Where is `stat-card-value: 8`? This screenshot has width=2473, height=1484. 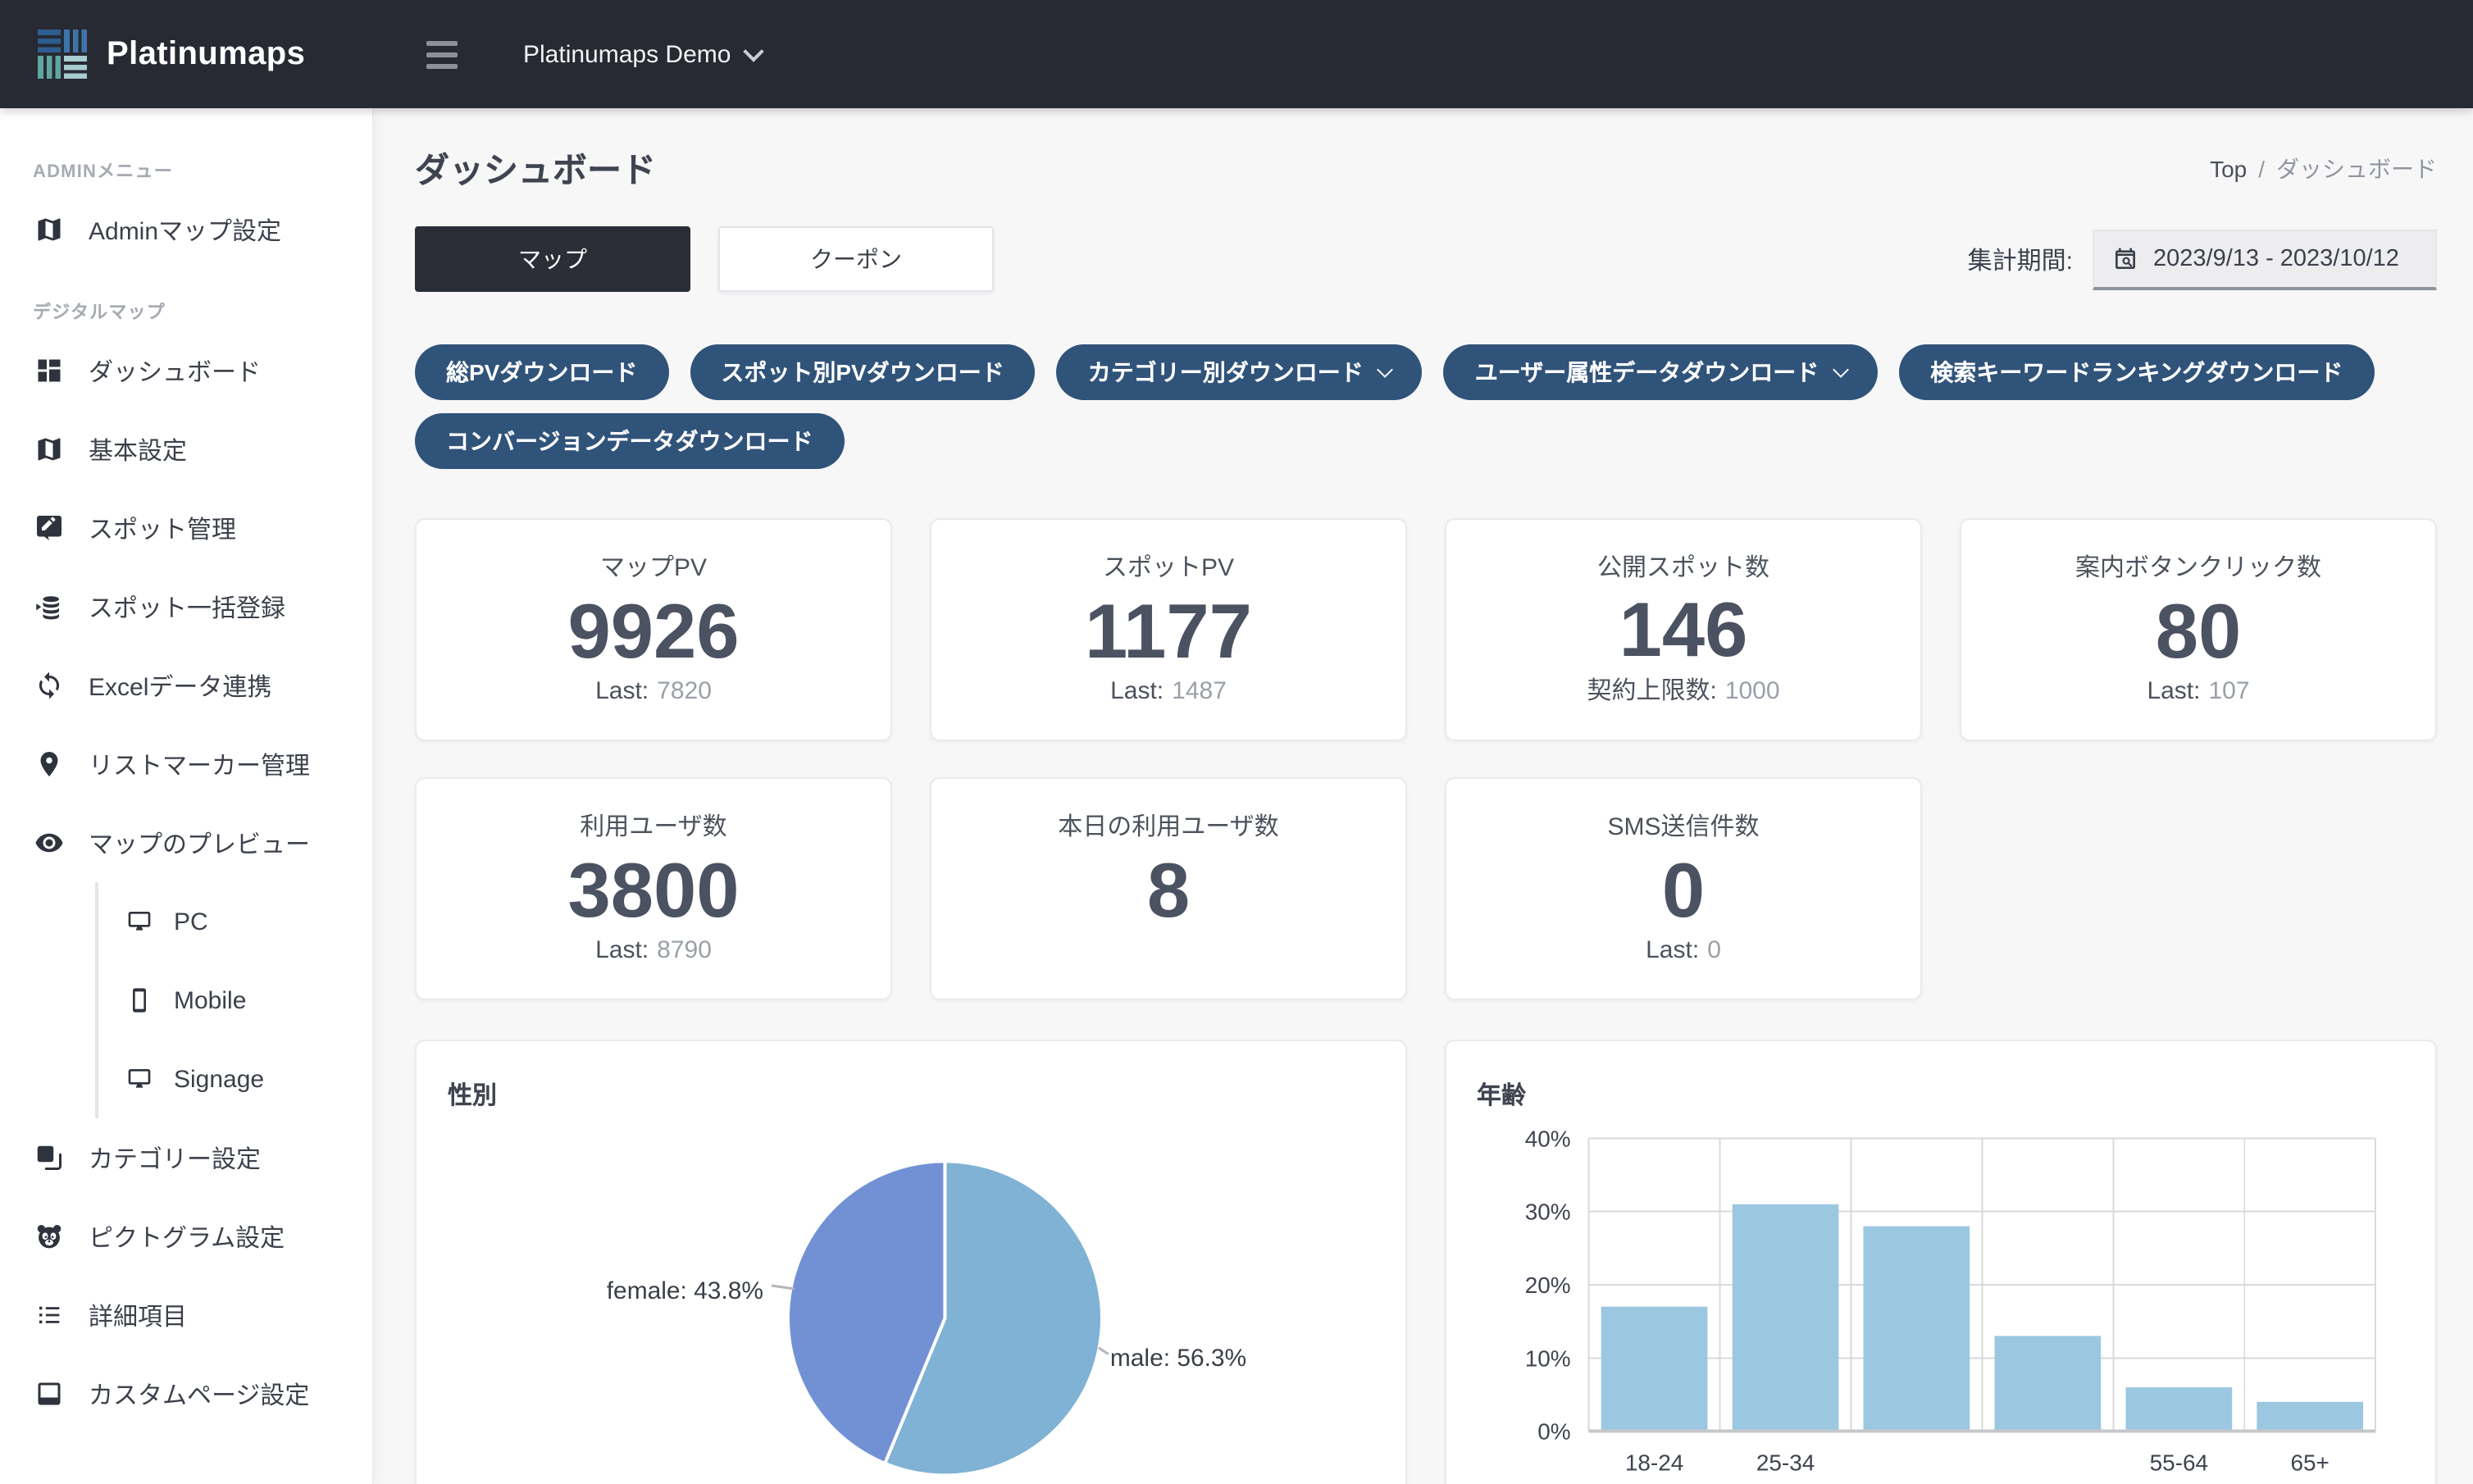
stat-card-value: 8 is located at coordinates (1168, 889).